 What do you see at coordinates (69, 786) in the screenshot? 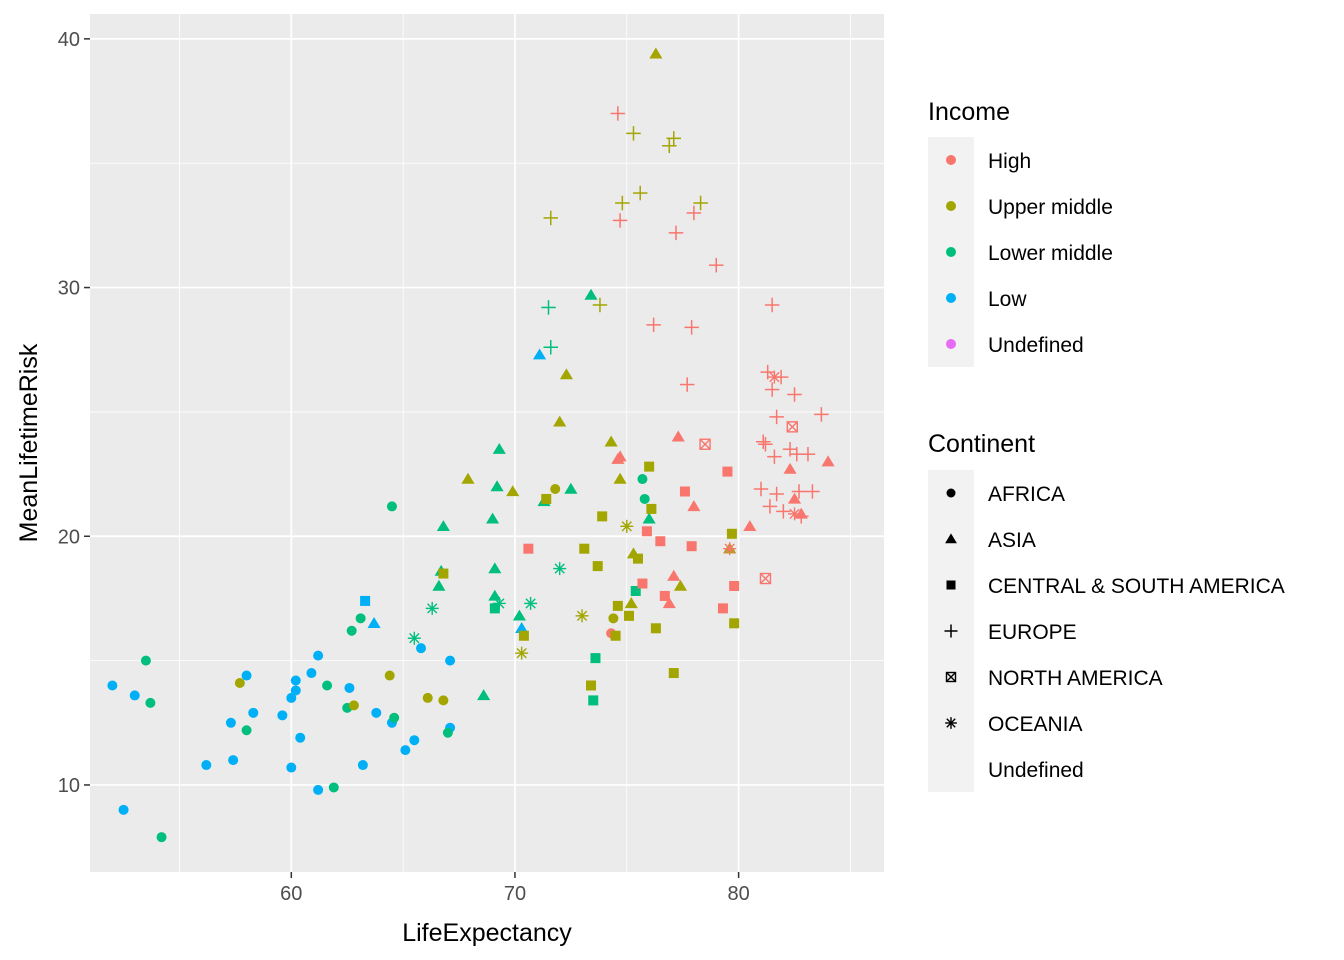
I see `y-tick-label: 10` at bounding box center [69, 786].